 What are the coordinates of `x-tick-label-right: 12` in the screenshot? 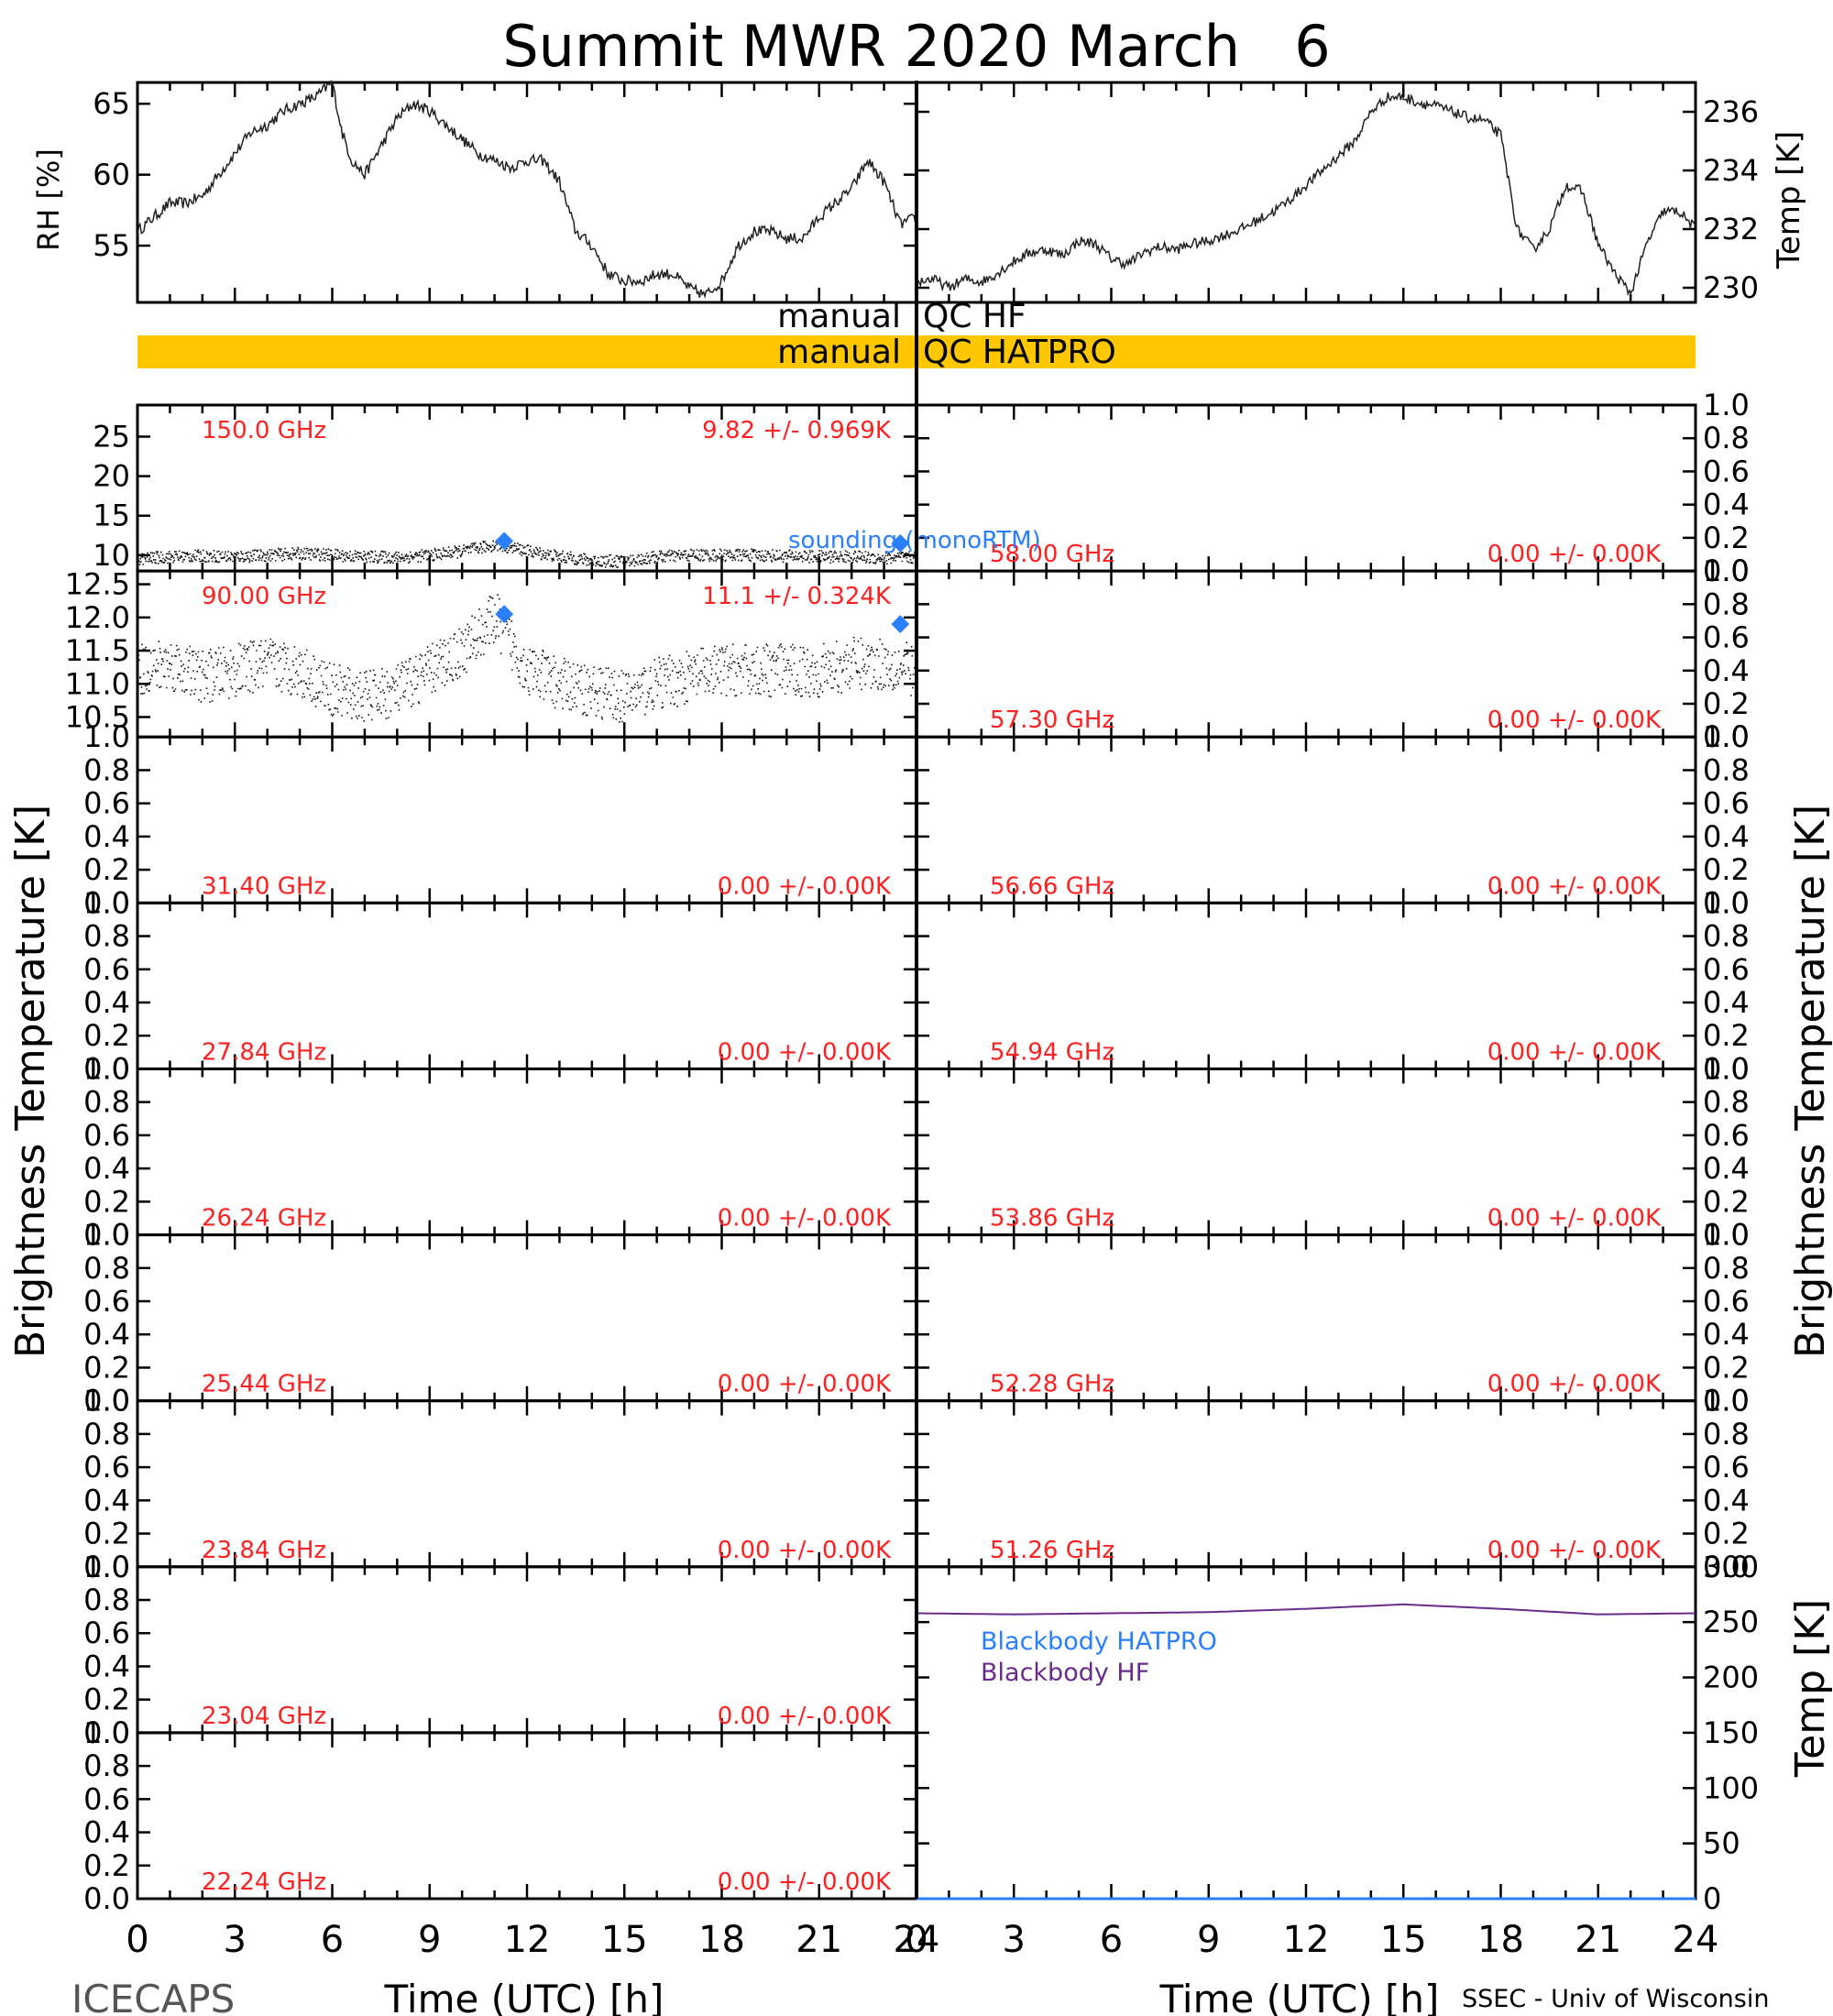 It's located at (1306, 1940).